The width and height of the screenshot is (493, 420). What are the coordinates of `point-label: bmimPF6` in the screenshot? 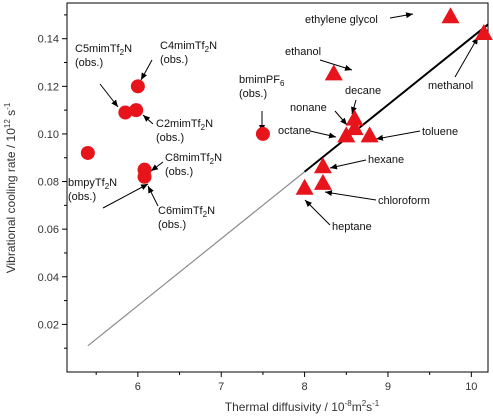 It's located at (262, 81).